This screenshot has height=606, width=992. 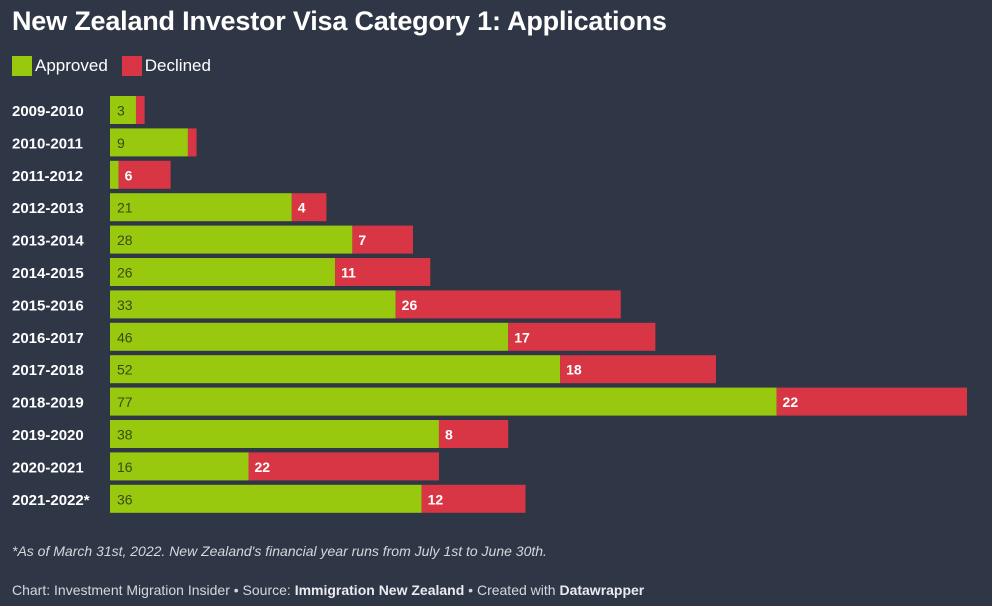 I want to click on bar-row: 2012-2013 21 4, so click(x=169, y=207).